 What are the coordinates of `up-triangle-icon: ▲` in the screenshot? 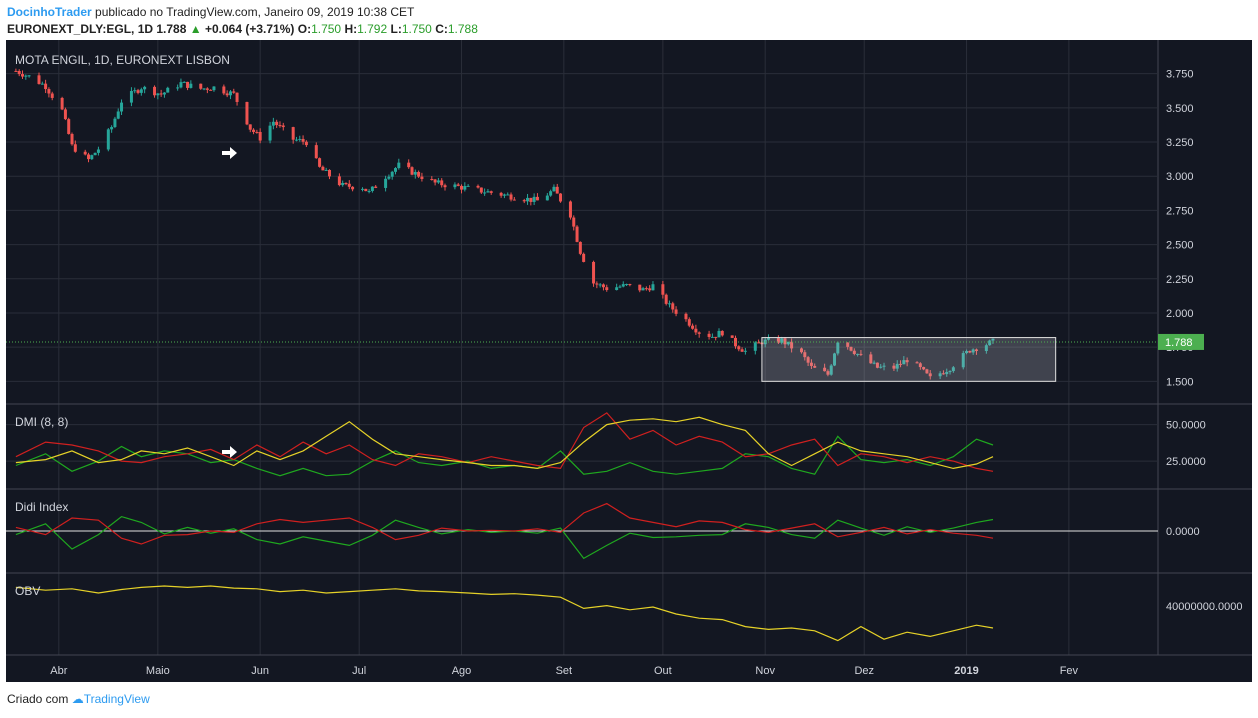 It's located at (195, 29).